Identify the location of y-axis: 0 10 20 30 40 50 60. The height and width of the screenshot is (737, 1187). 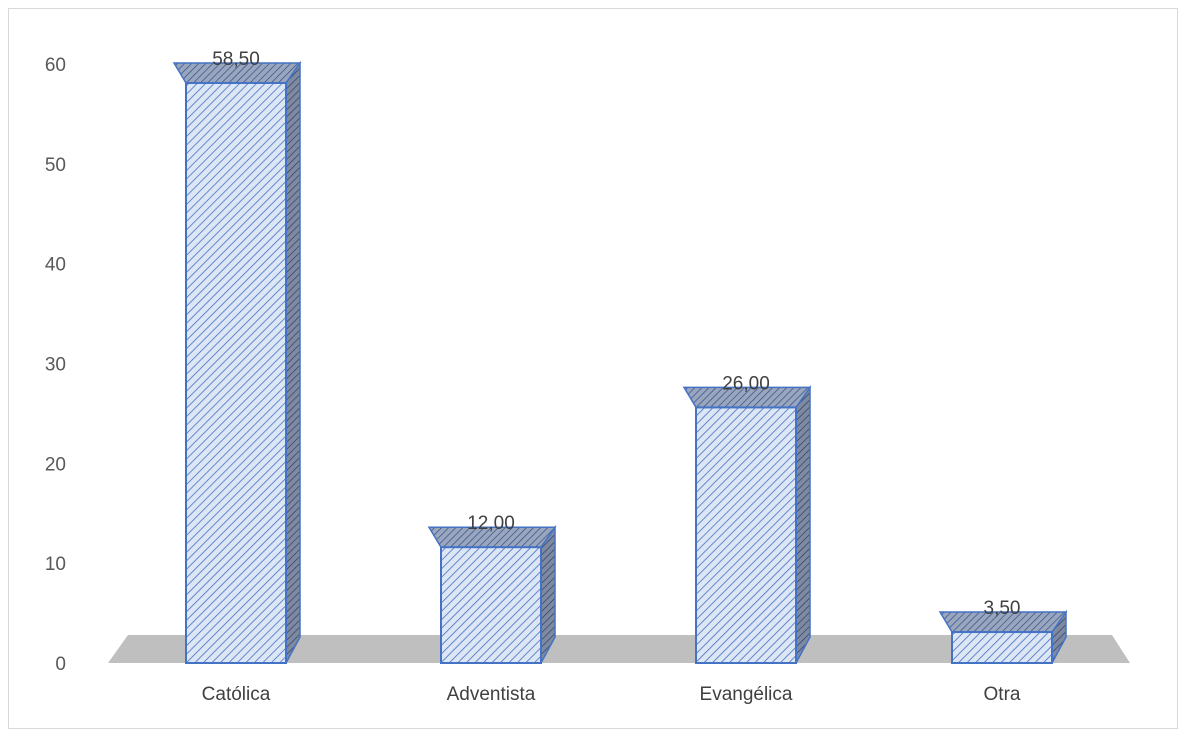
(55, 365).